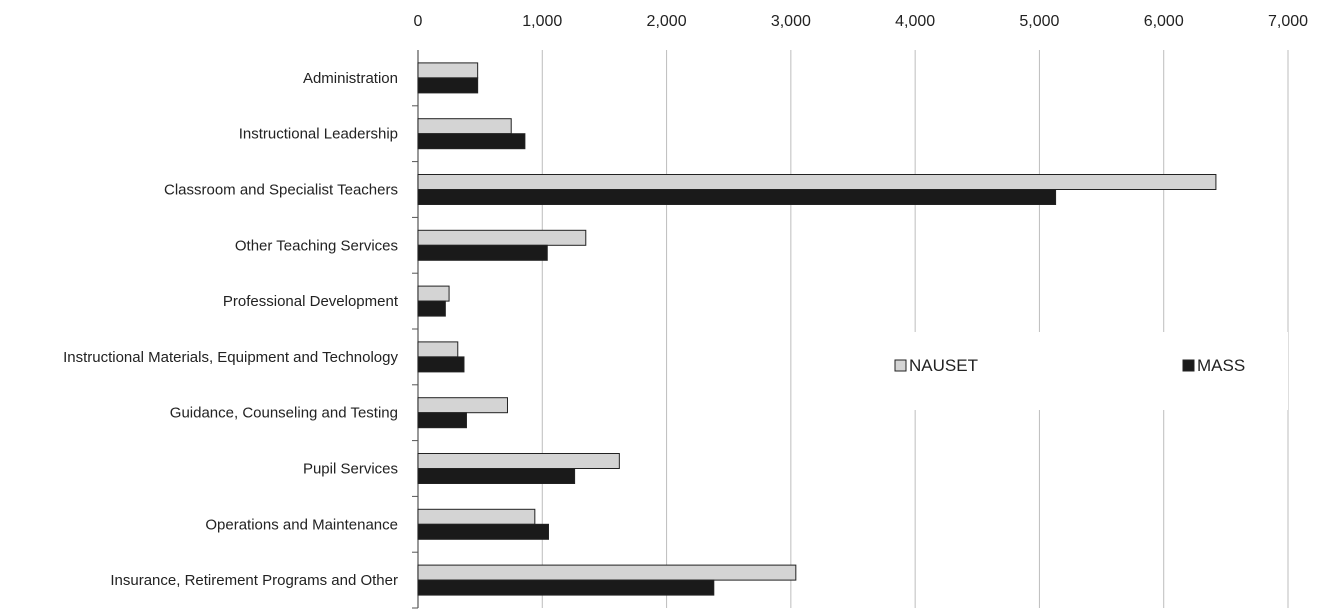 This screenshot has width=1322, height=613. I want to click on category-label: Other Teaching Services, so click(316, 245).